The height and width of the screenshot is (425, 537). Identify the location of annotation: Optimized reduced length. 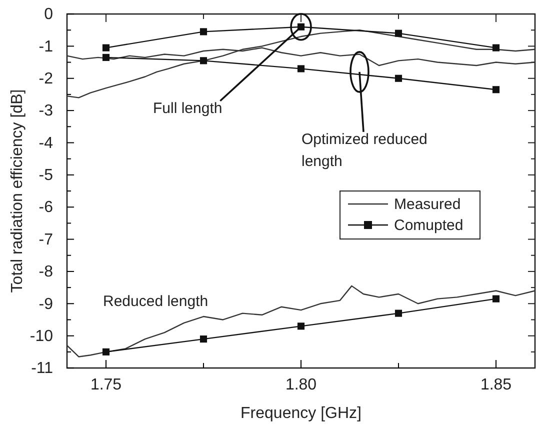
(365, 150).